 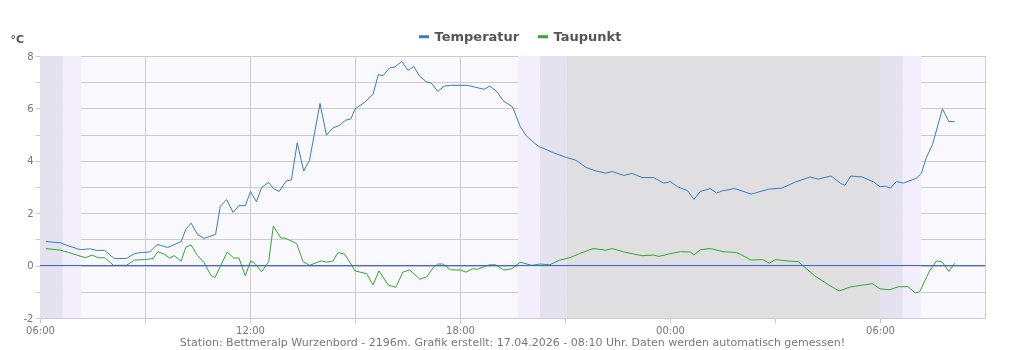 What do you see at coordinates (28, 318) in the screenshot?
I see `y-tick-label: -2` at bounding box center [28, 318].